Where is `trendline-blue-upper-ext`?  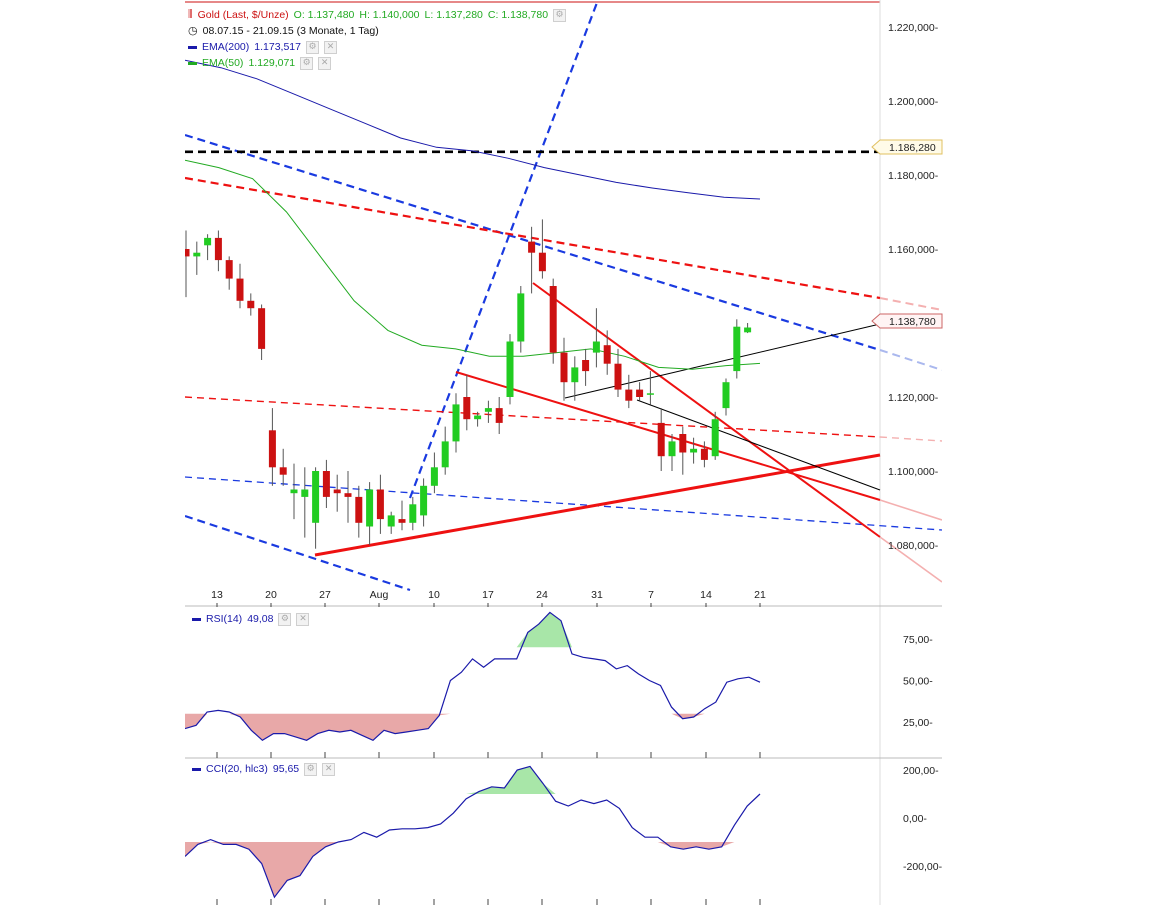
trendline-blue-upper-ext is located at coordinates (910, 360).